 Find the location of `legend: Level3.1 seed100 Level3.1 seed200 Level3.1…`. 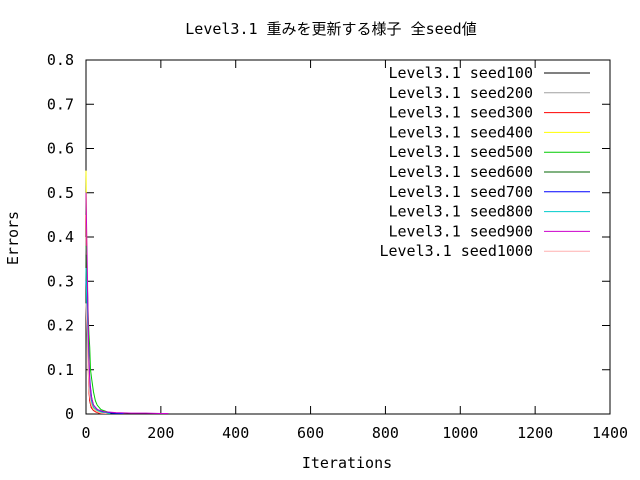

legend: Level3.1 seed100 Level3.1 seed200 Level3.1… is located at coordinates (484, 162).